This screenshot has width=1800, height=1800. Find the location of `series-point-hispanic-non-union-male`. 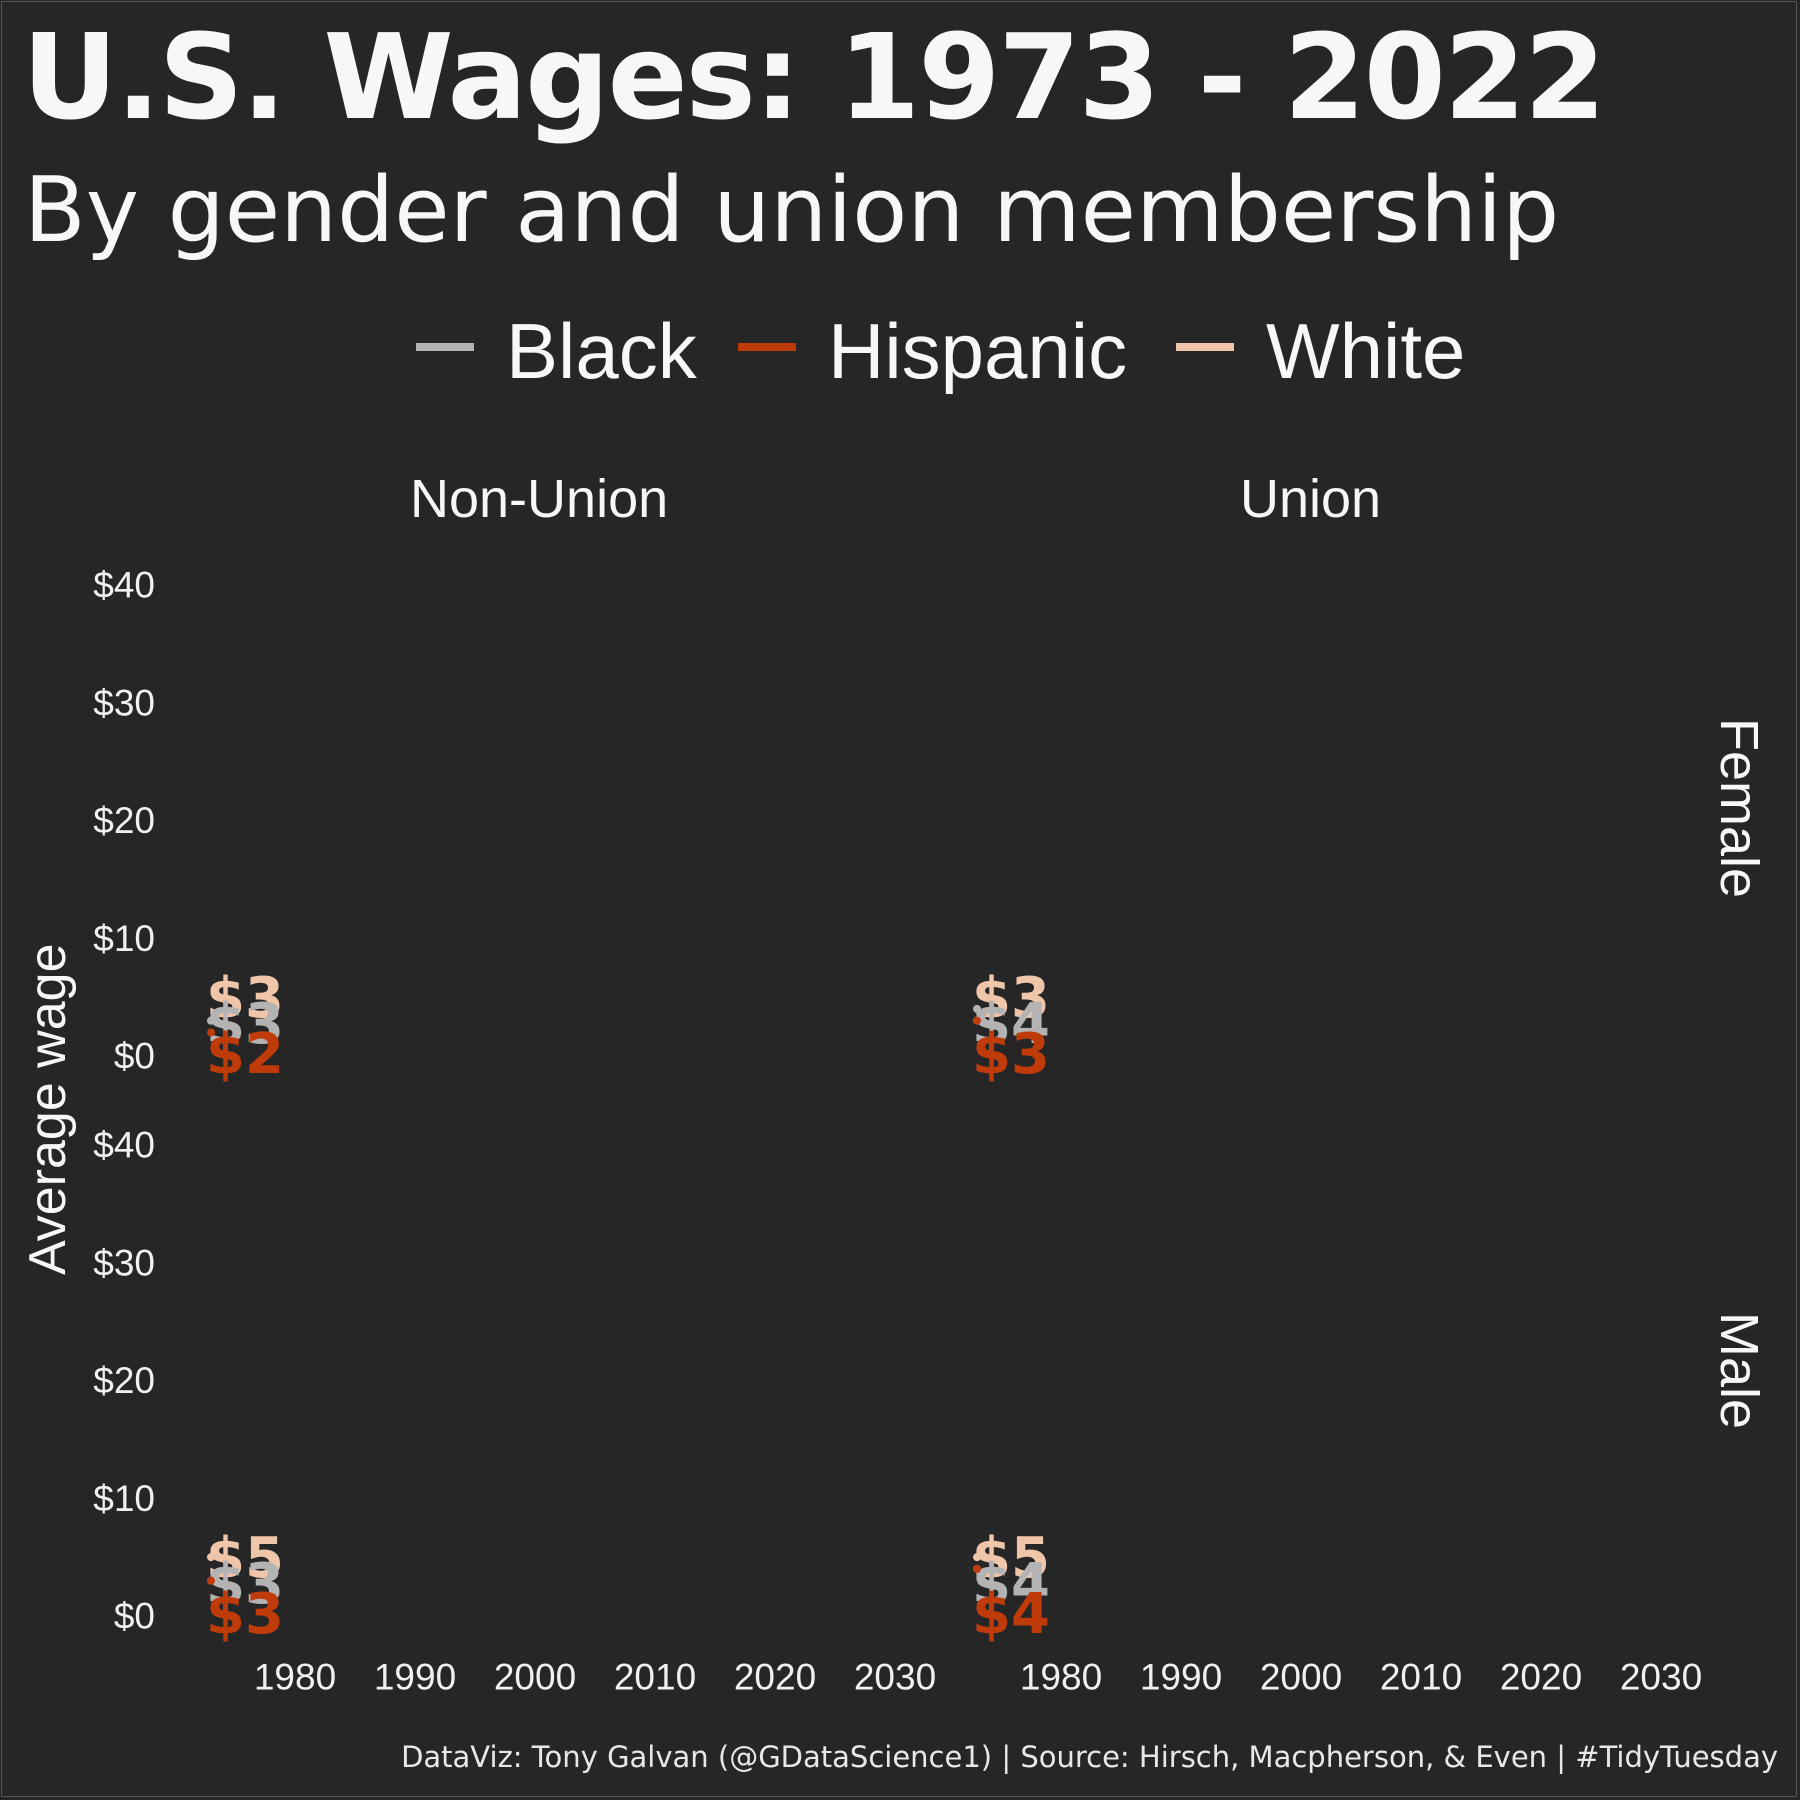

series-point-hispanic-non-union-male is located at coordinates (211, 1580).